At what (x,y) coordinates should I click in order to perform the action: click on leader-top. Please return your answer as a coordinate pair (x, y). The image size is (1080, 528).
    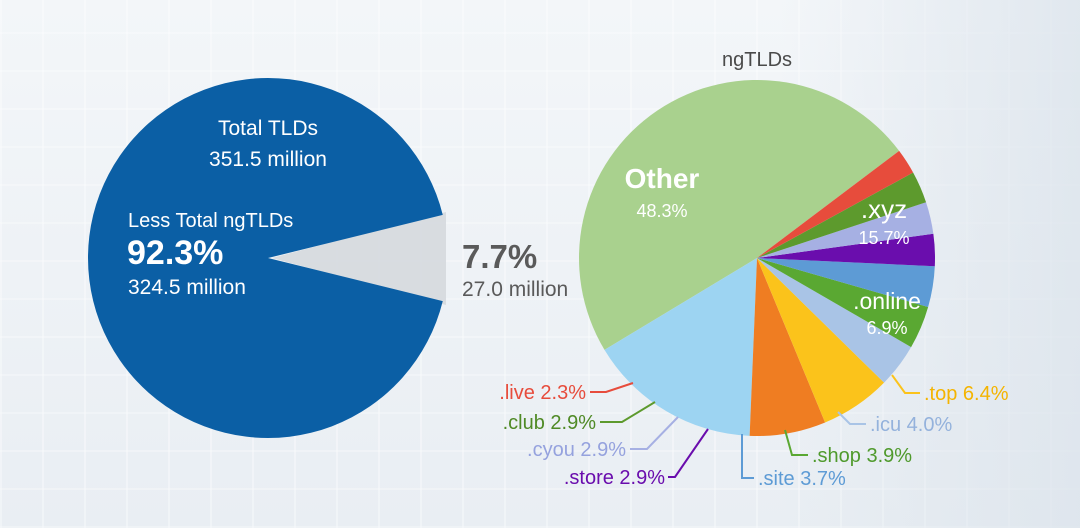
    Looking at the image, I should click on (905, 384).